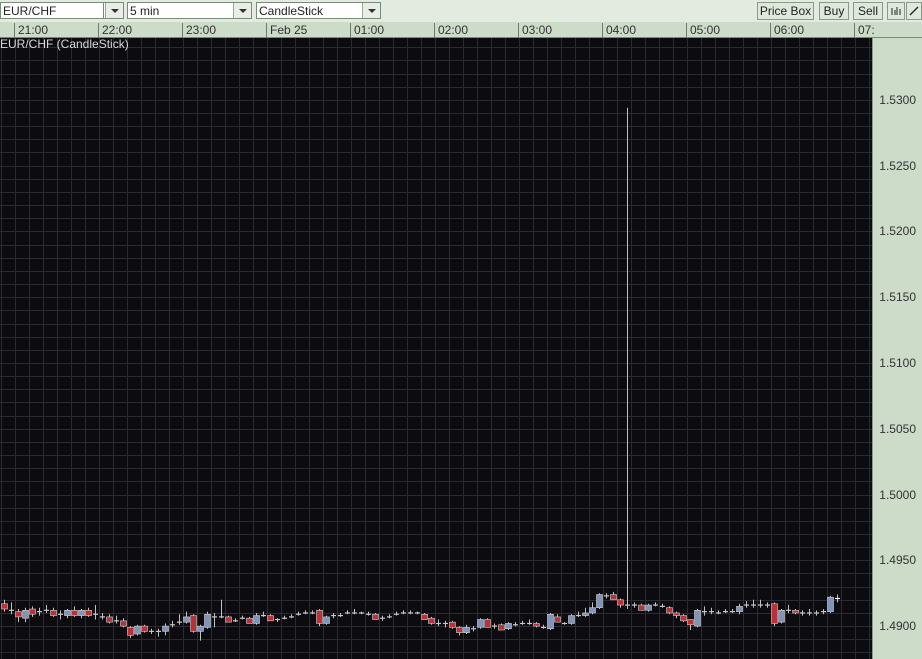 This screenshot has height=659, width=922. Describe the element at coordinates (897, 99) in the screenshot. I see `price-tick-label: 1.5300` at that location.